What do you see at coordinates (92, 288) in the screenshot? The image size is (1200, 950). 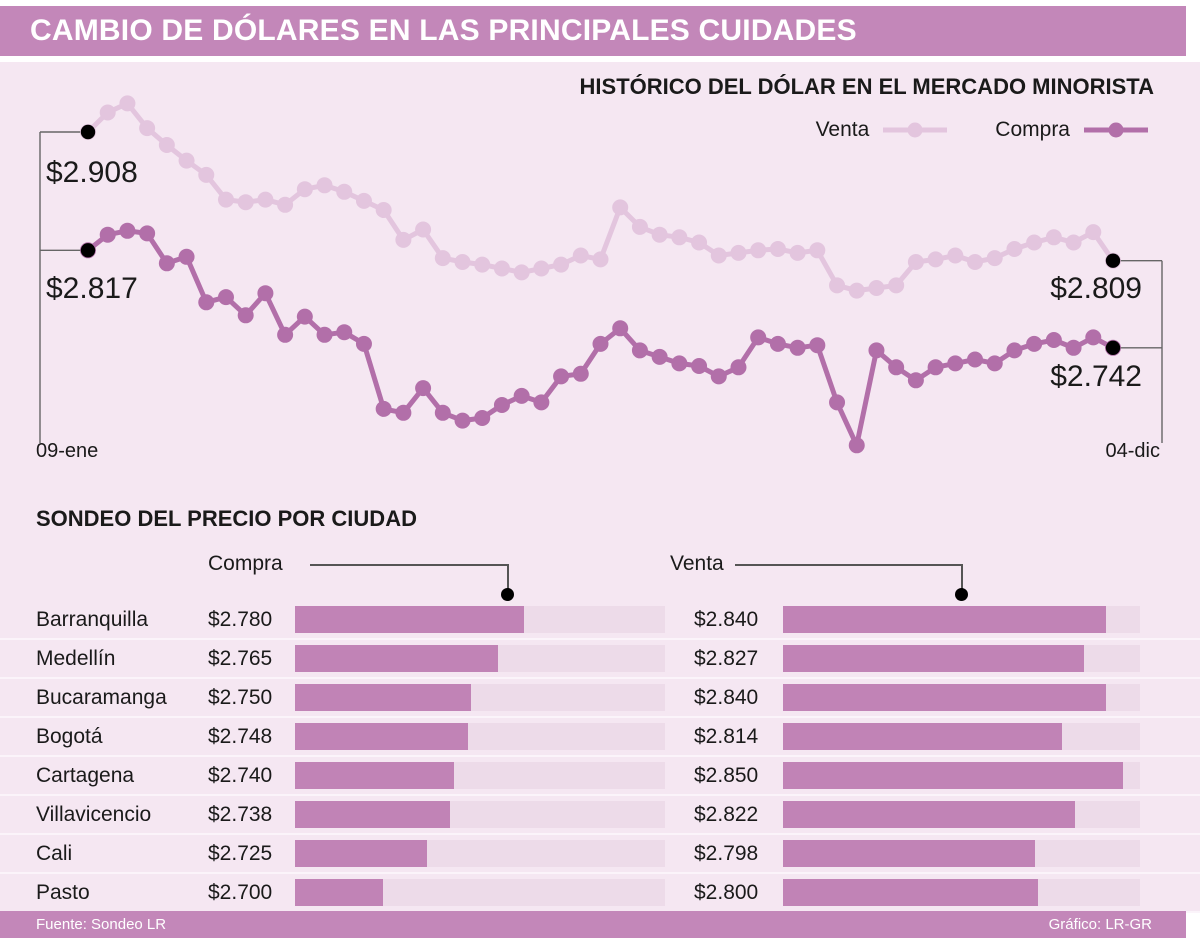 I see `compra-start-value-label: $2.817` at bounding box center [92, 288].